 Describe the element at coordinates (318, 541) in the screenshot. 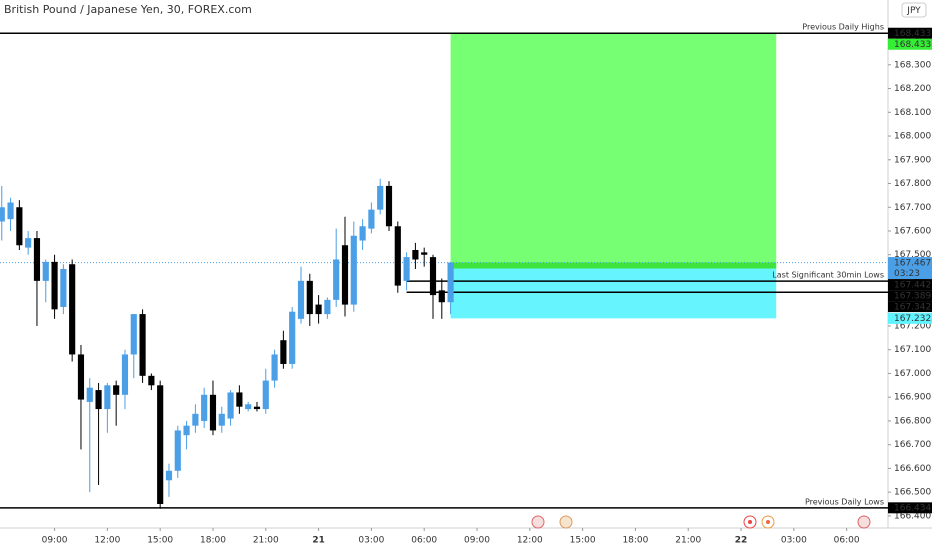

I see `x-tick-label: 21` at that location.